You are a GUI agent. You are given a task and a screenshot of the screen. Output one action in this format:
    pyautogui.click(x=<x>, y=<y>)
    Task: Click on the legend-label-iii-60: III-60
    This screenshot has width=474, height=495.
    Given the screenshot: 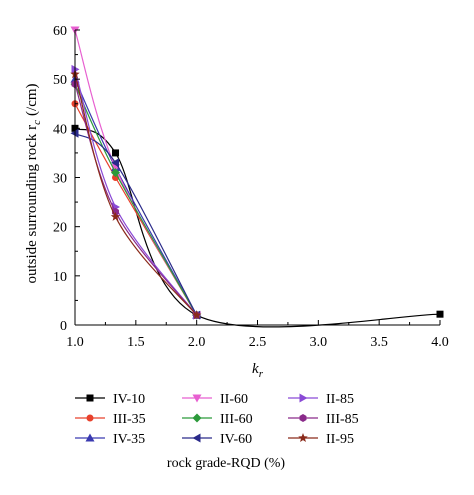 What is the action you would take?
    pyautogui.click(x=236, y=419)
    